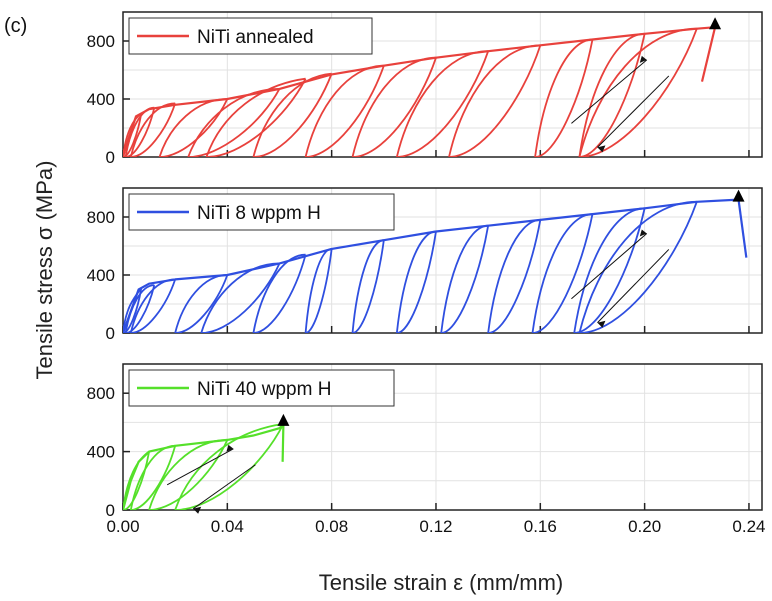 The width and height of the screenshot is (772, 601). What do you see at coordinates (748, 526) in the screenshot?
I see `x-tick-label: 0.24` at bounding box center [748, 526].